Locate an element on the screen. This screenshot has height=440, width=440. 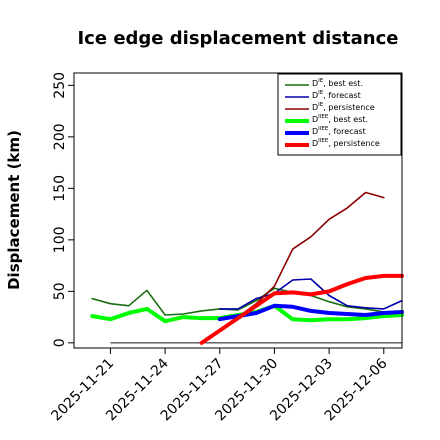
legend-label: DIE, persistence is located at coordinates (343, 107).